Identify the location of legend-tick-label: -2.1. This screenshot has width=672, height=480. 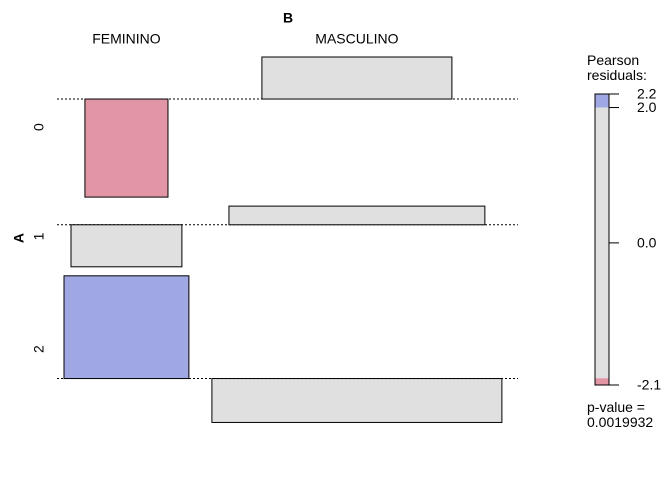
(649, 385).